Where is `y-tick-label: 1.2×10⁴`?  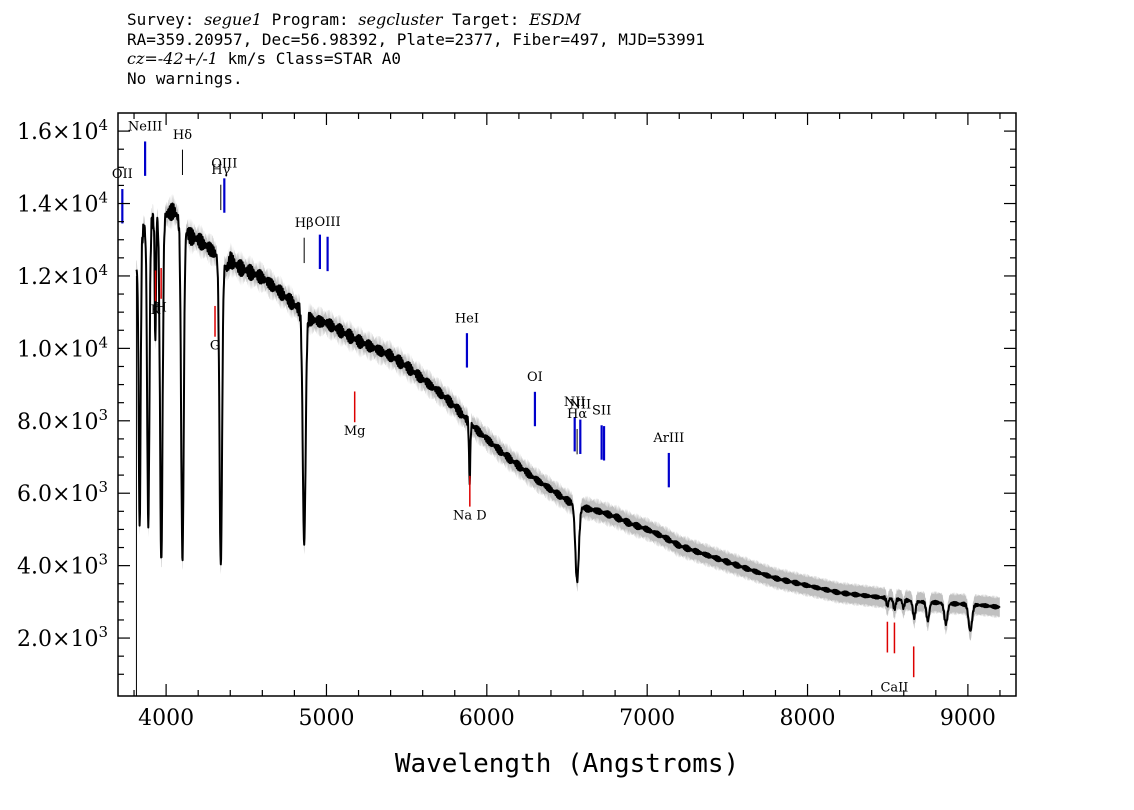
y-tick-label: 1.2×10⁴ is located at coordinates (62, 275).